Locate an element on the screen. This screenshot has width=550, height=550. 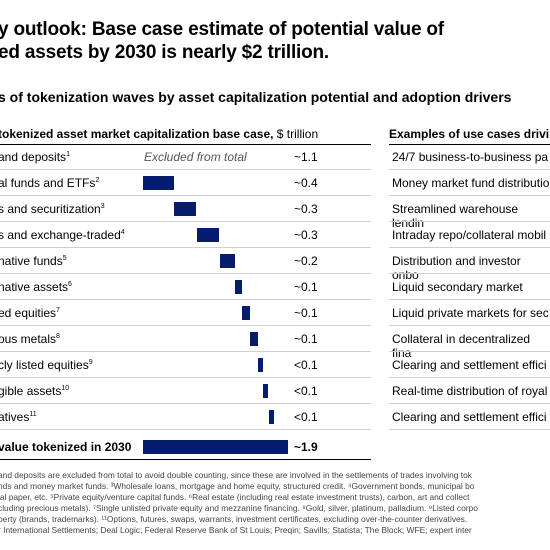
row-label-text: native assets is located at coordinates (34, 287).